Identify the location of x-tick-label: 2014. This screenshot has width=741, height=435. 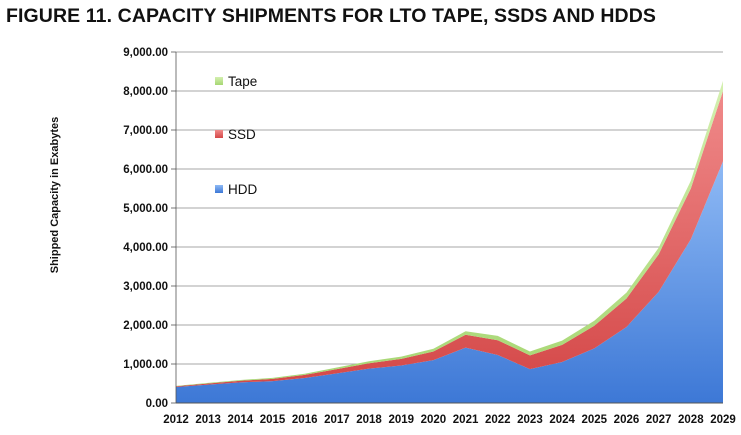
(241, 420).